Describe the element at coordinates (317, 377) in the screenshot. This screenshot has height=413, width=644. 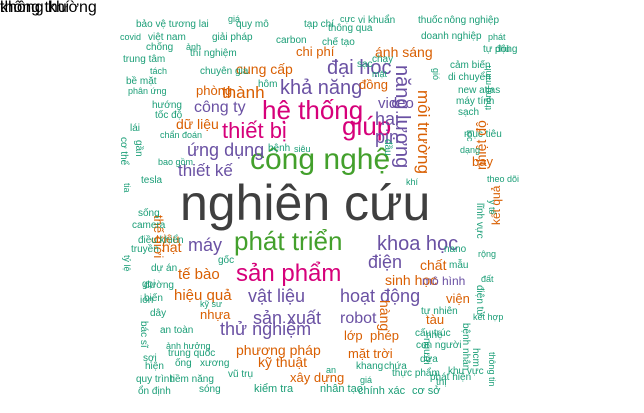
I see `cloud-word: xây dựng` at that location.